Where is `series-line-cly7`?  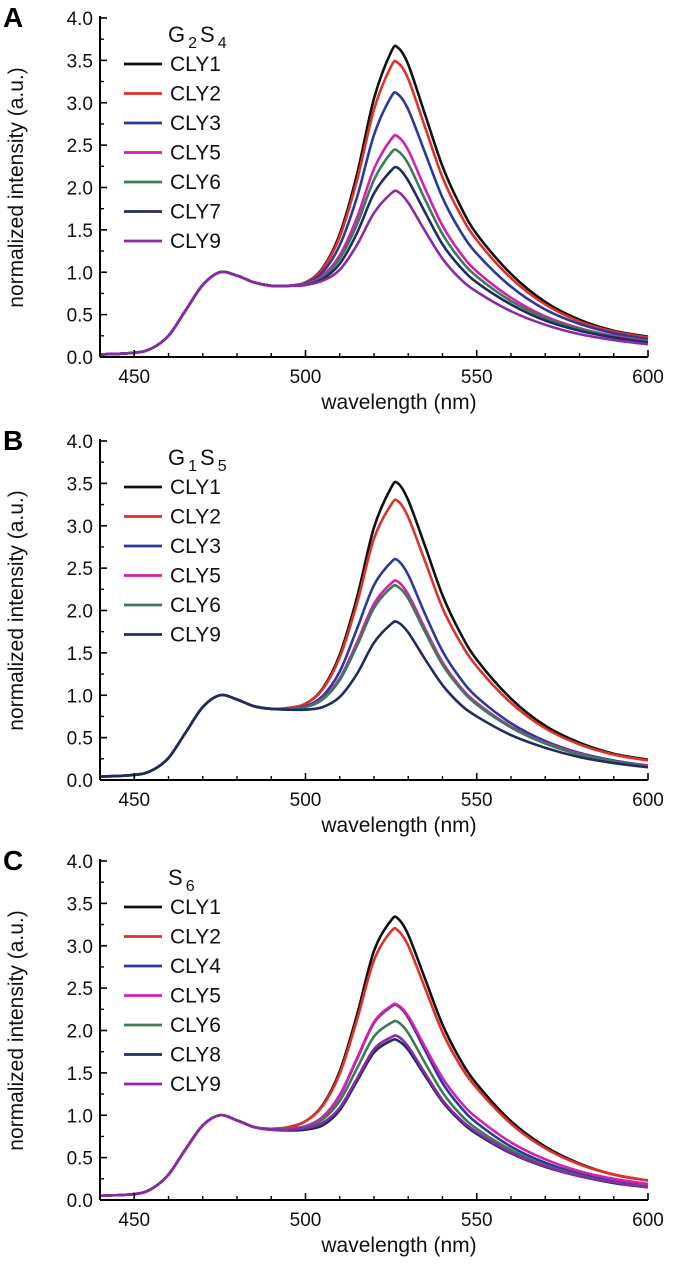 series-line-cly7 is located at coordinates (374, 260).